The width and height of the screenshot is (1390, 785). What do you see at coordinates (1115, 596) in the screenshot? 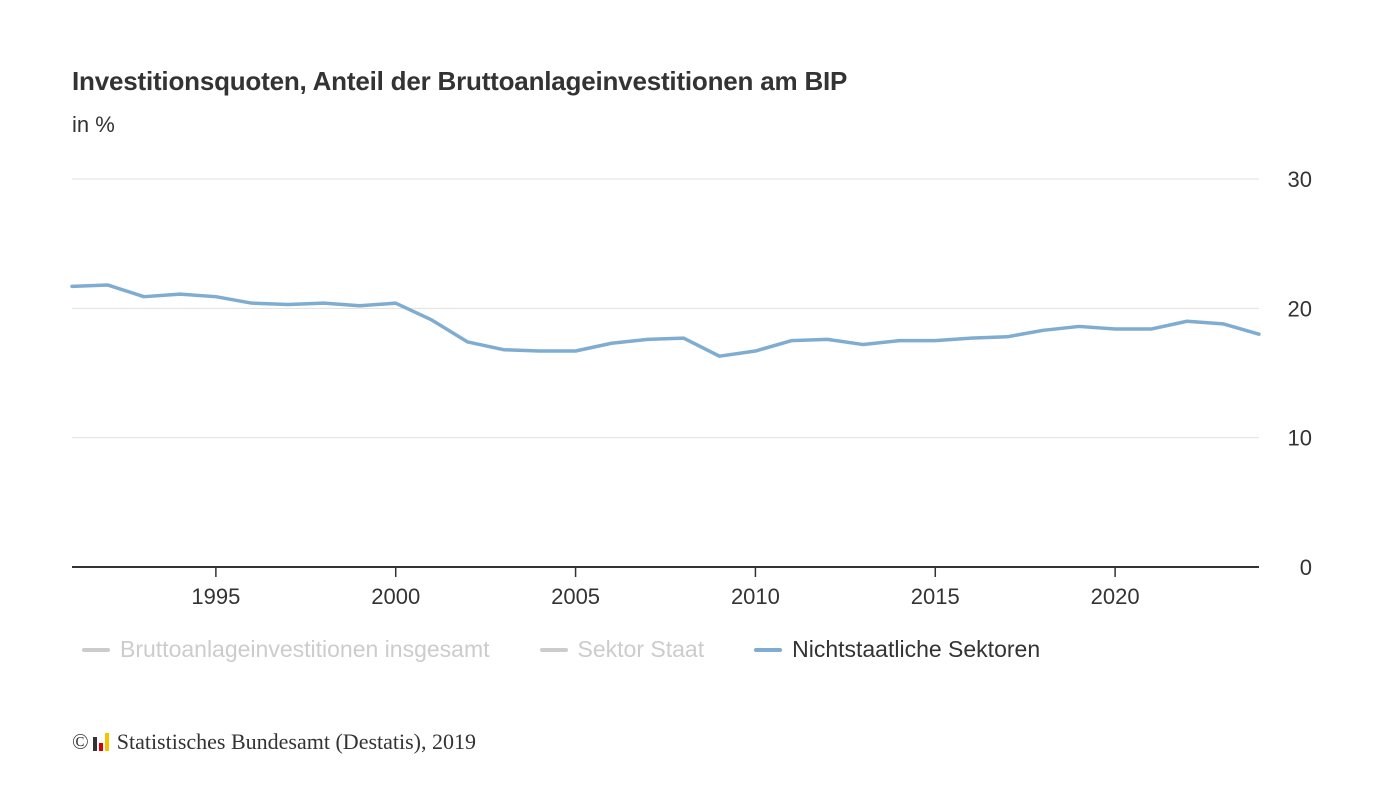
I see `x-tick-label: 2020` at bounding box center [1115, 596].